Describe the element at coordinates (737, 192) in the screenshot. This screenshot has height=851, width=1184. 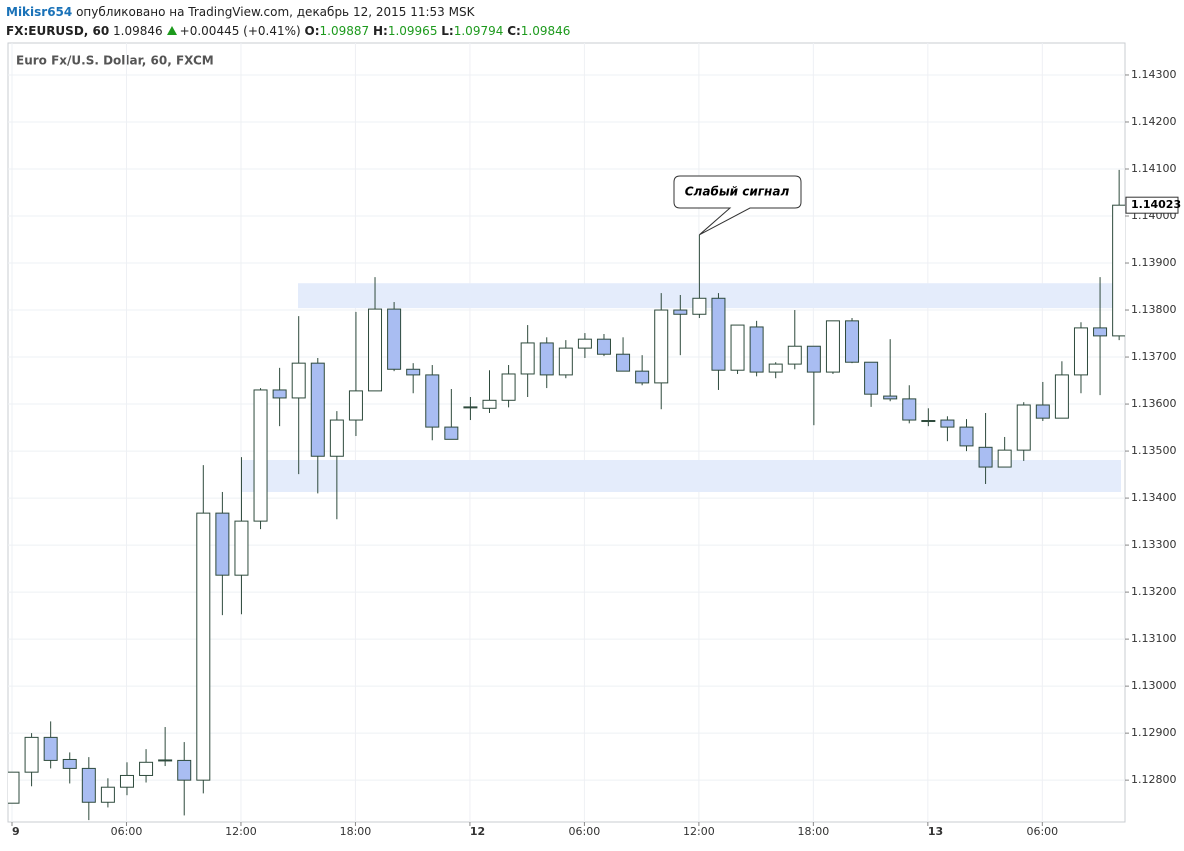
I see `annotation: Слабый сигнал` at that location.